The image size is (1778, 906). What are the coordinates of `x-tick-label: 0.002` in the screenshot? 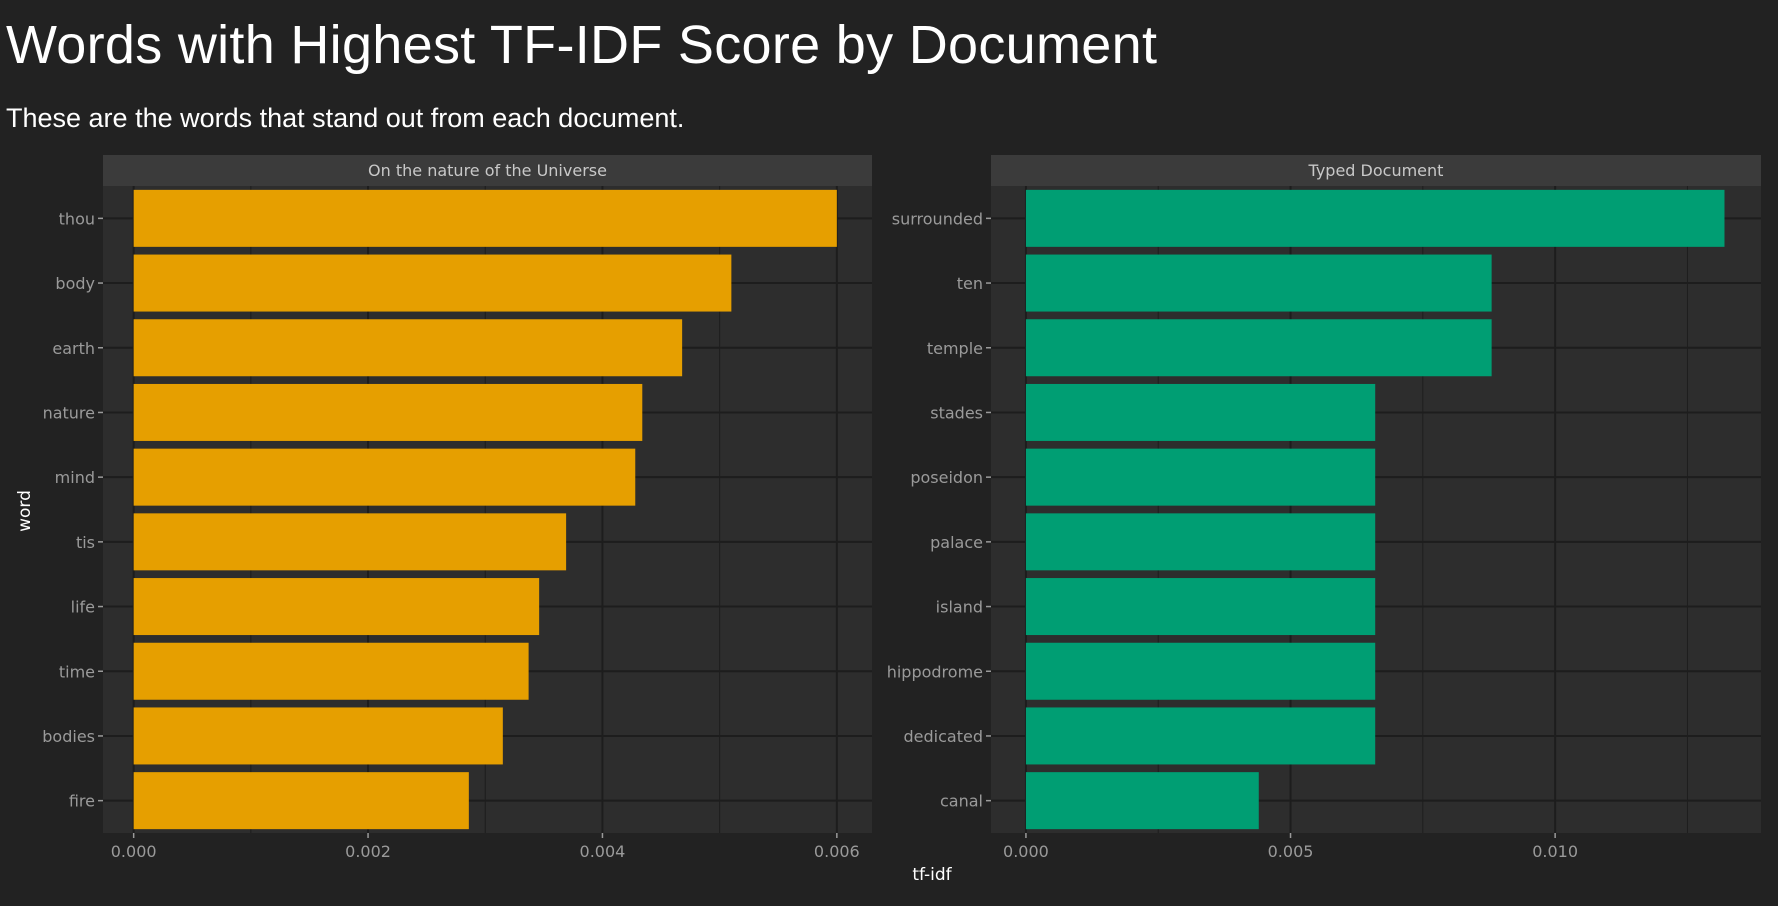 It's located at (368, 851).